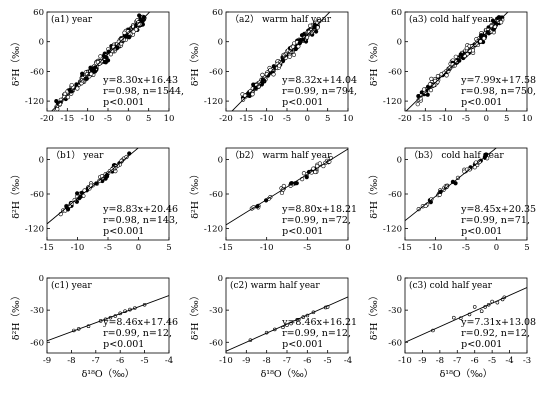 The height and width of the screenshot is (400, 550). What do you see at coordinates (37, 311) in the screenshot?
I see `y-tick-label: -30` at bounding box center [37, 311].